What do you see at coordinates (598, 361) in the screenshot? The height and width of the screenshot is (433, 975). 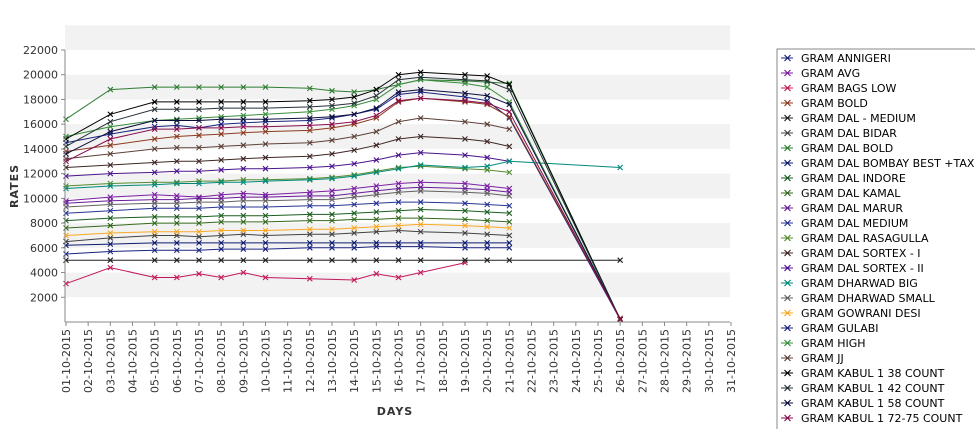 I see `x-tick-label: 25-10-2015` at bounding box center [598, 361].